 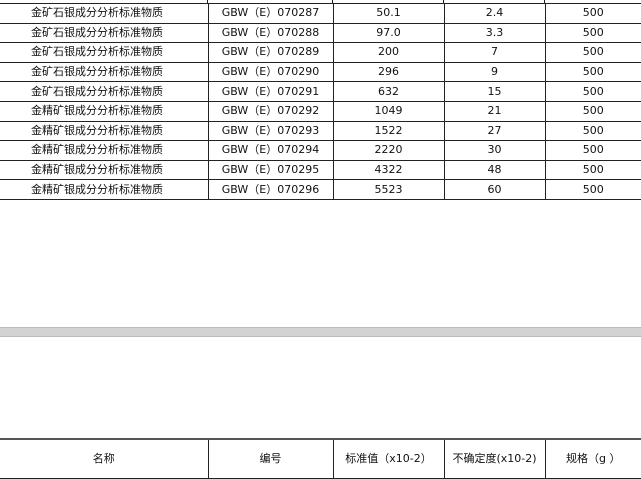 I want to click on cell-code: GBW（E）070290, so click(x=271, y=72).